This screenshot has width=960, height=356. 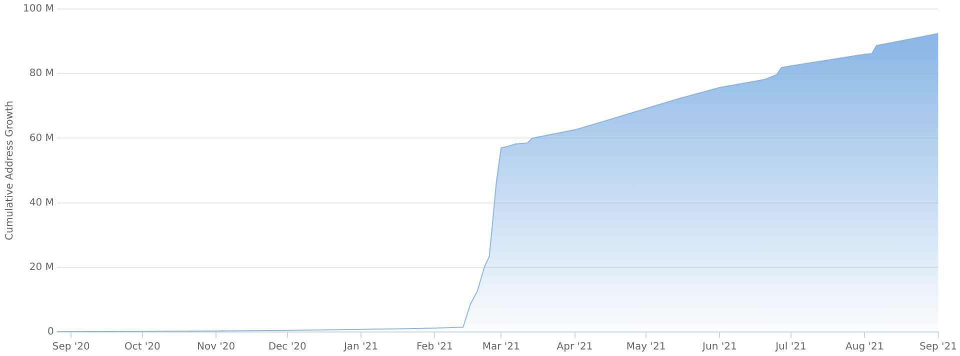 I want to click on y-tick-label: 20 M, so click(x=41, y=267).